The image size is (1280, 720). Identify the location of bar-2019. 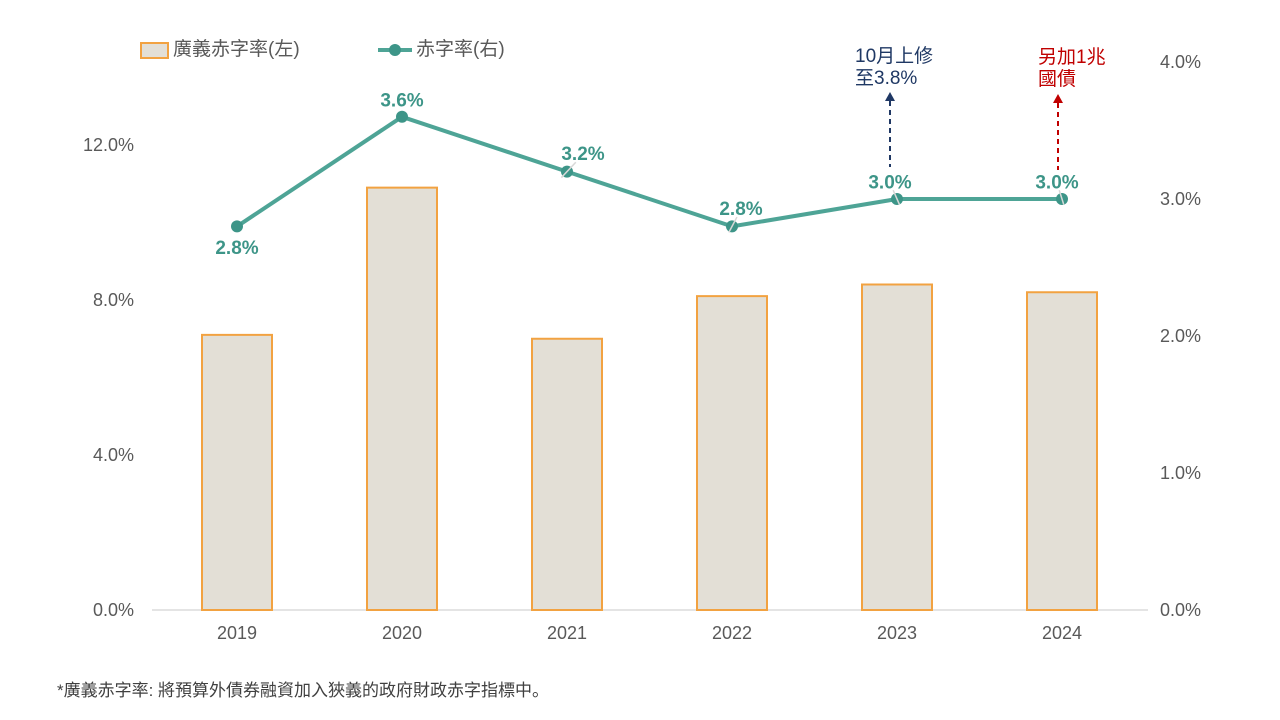
(237, 472).